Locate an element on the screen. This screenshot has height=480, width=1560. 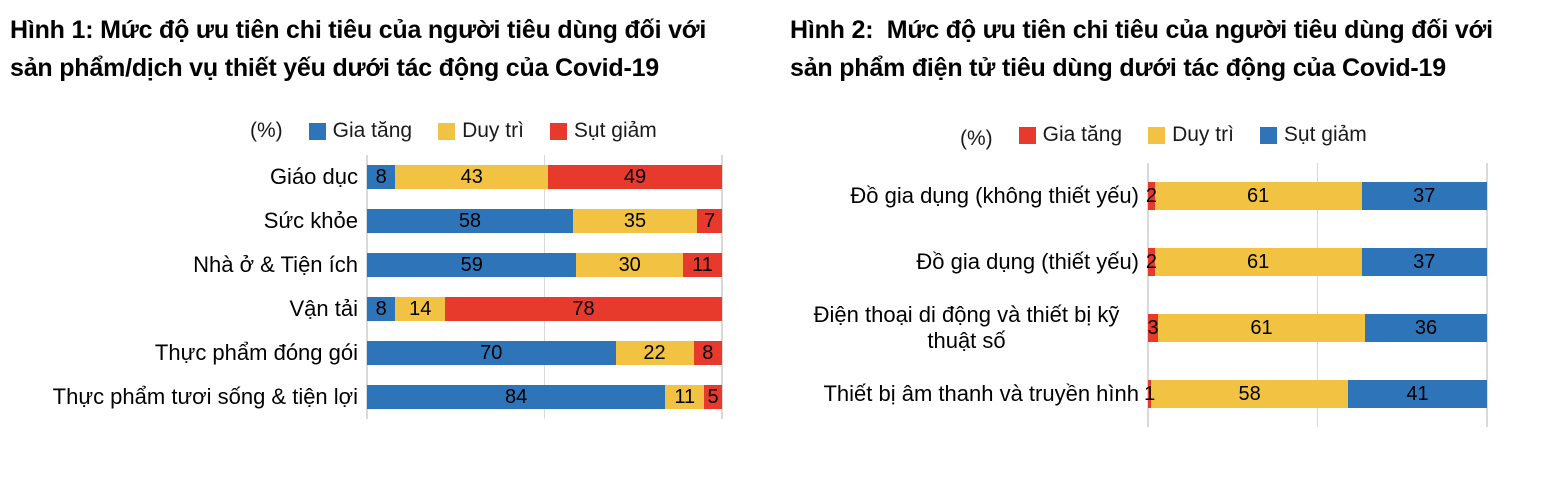
chart-row: Vận tải 8 14 78 is located at coordinates (390, 309).